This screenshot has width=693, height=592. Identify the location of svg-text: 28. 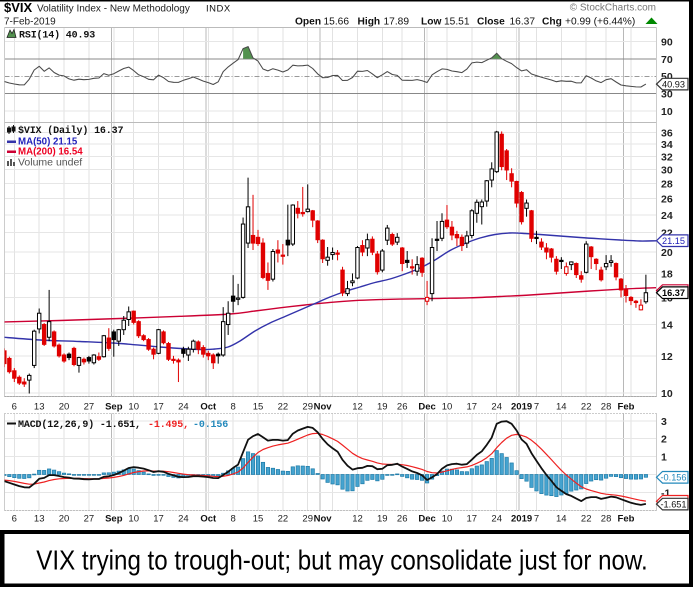
(606, 519).